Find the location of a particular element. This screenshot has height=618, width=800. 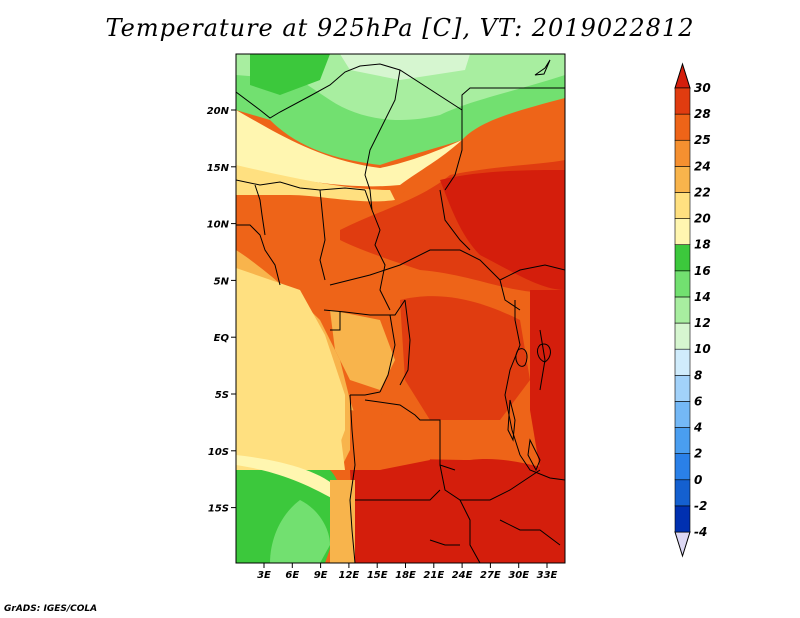

lon-label: 6E is located at coordinates (292, 575).